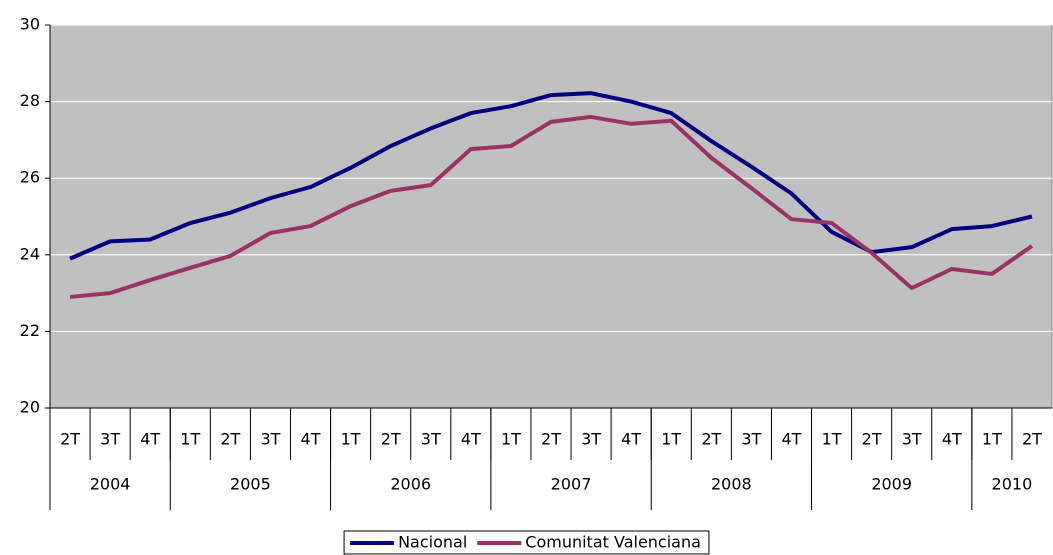 This screenshot has width=1053, height=555. I want to click on x-group-label: 2008, so click(731, 484).